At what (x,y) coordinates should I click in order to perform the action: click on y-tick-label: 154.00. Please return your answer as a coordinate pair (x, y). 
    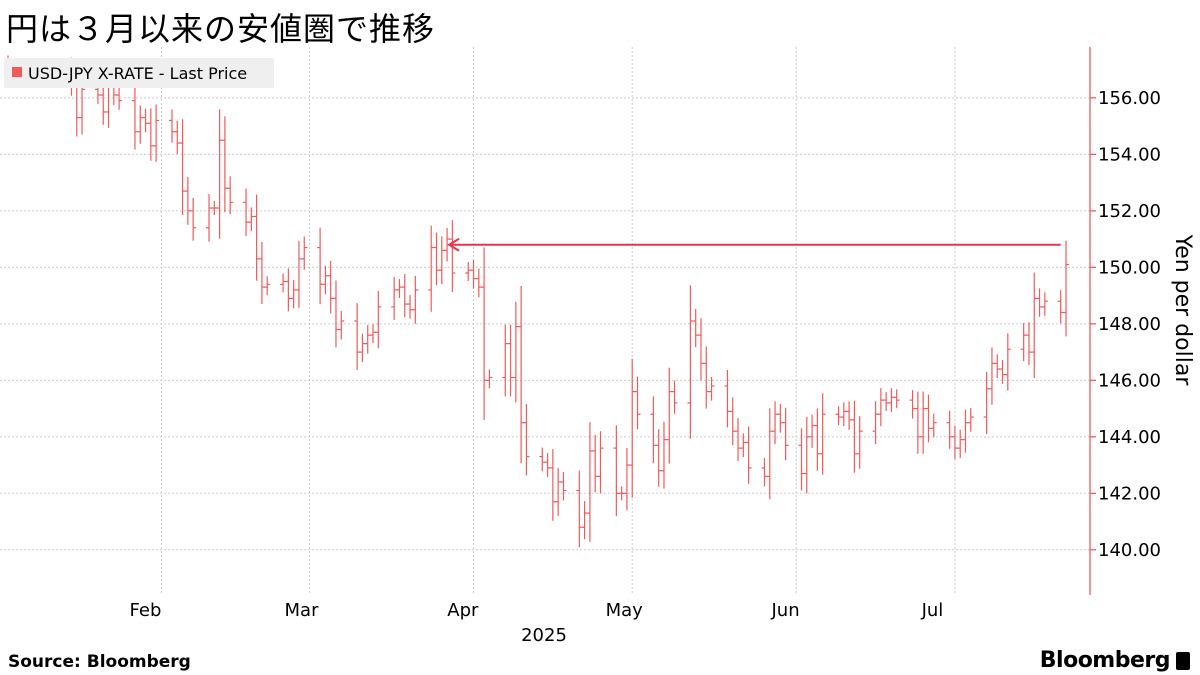
    Looking at the image, I should click on (1129, 154).